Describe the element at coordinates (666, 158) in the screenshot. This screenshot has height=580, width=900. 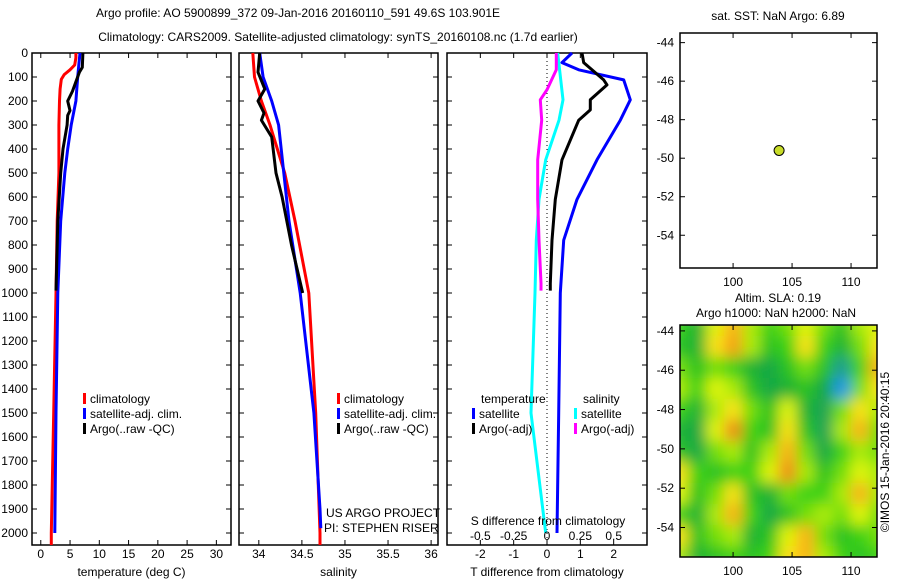
I see `y-tick-label: -50` at that location.